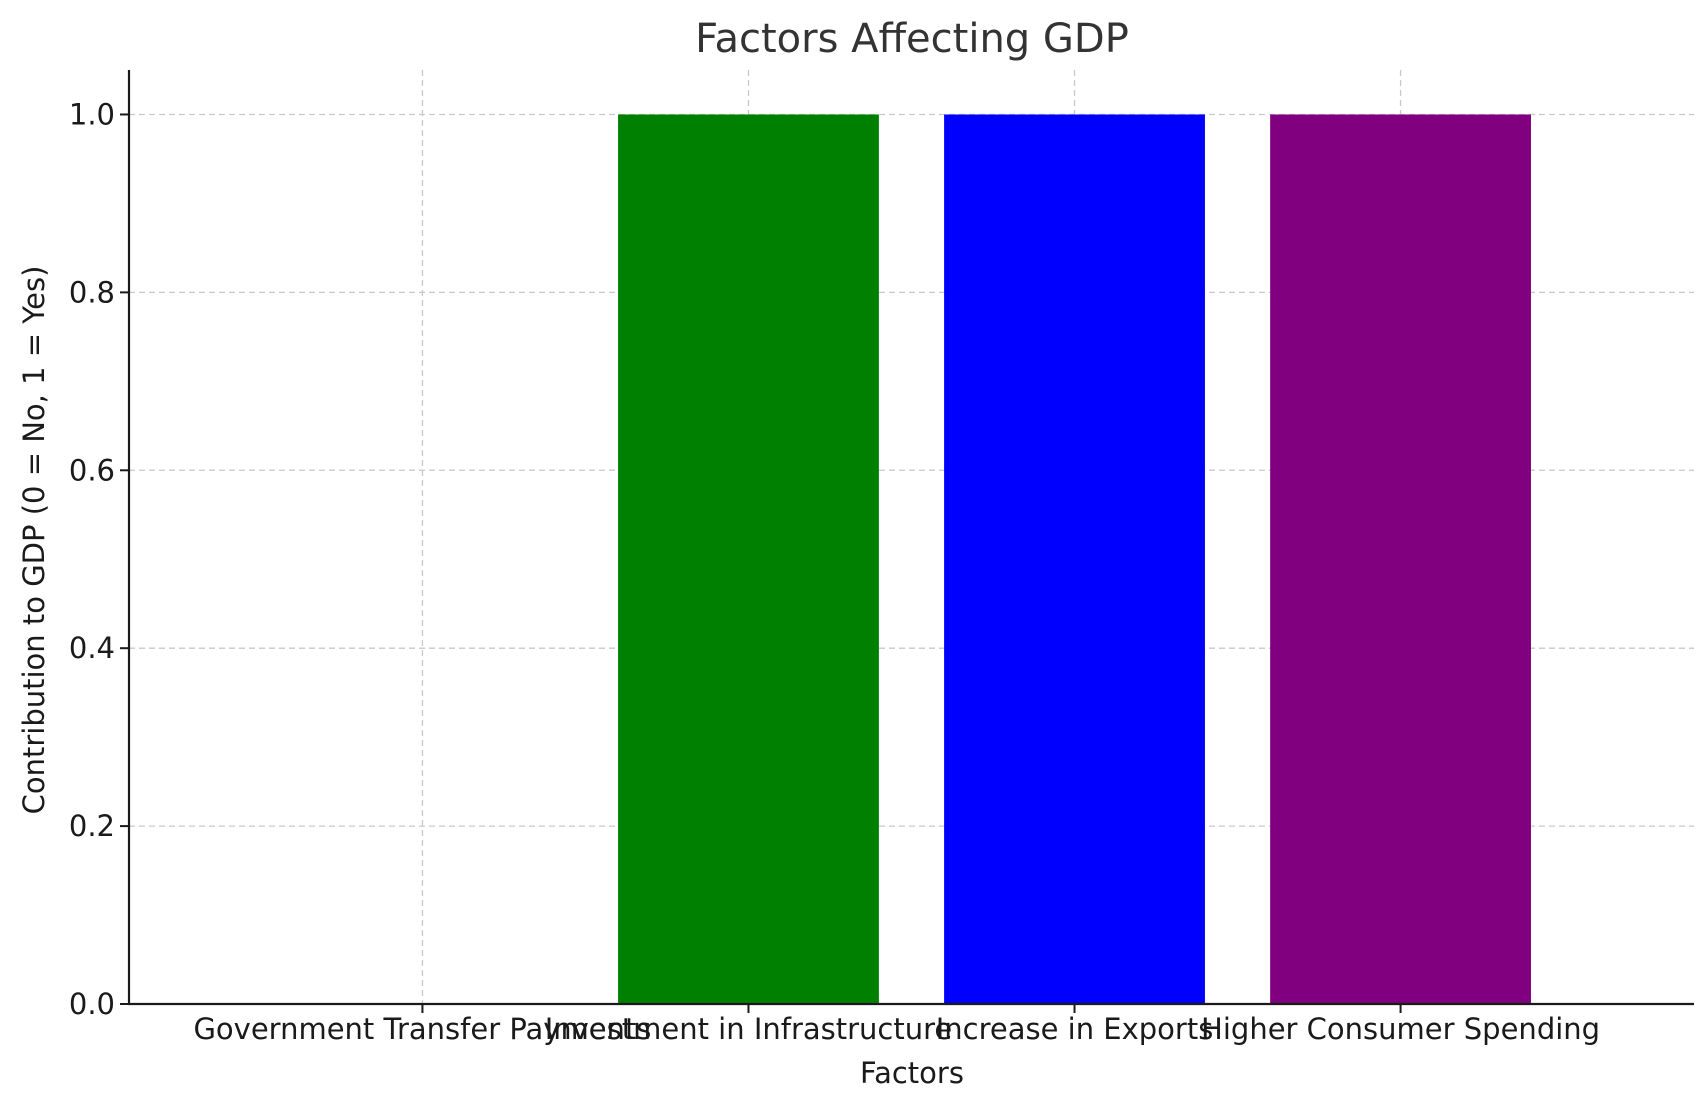 The height and width of the screenshot is (1101, 1708). I want to click on y-tick-label: 0.8, so click(92, 292).